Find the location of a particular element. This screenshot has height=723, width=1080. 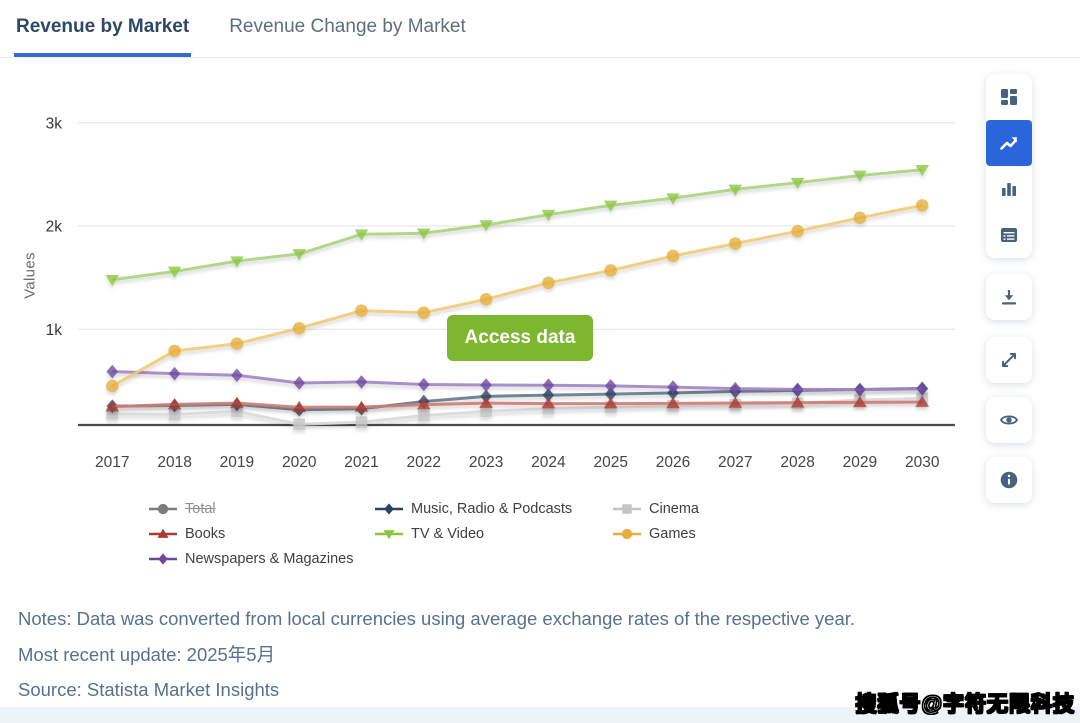

legend-column: Total Books Newspapers & Magazines is located at coordinates (250, 533).